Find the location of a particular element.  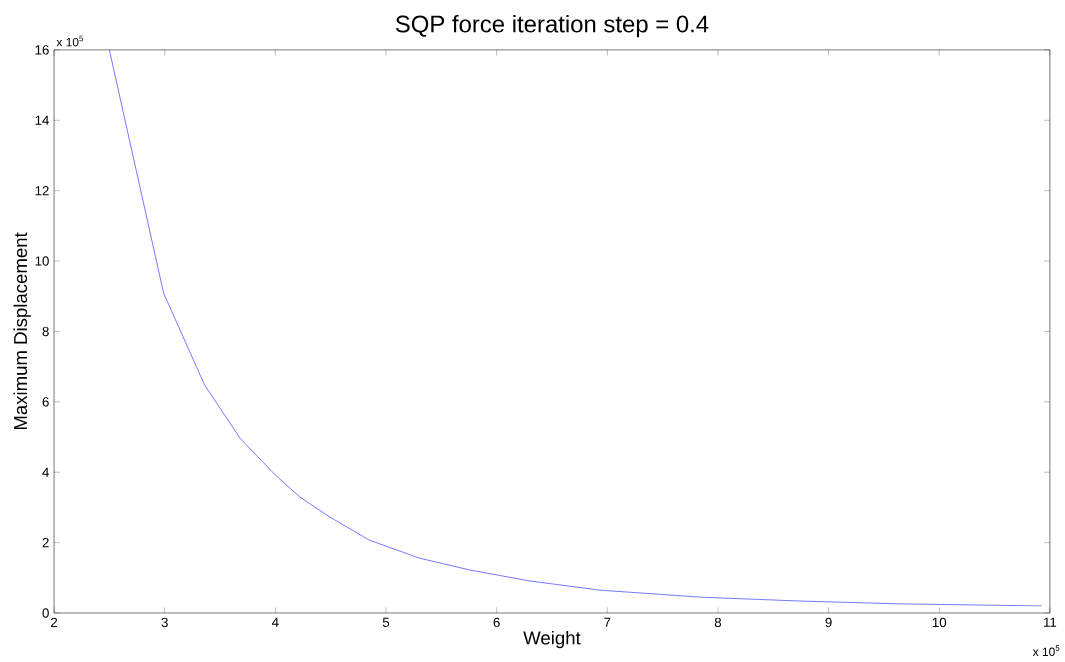

y-tick-label: 2 is located at coordinates (45, 542).